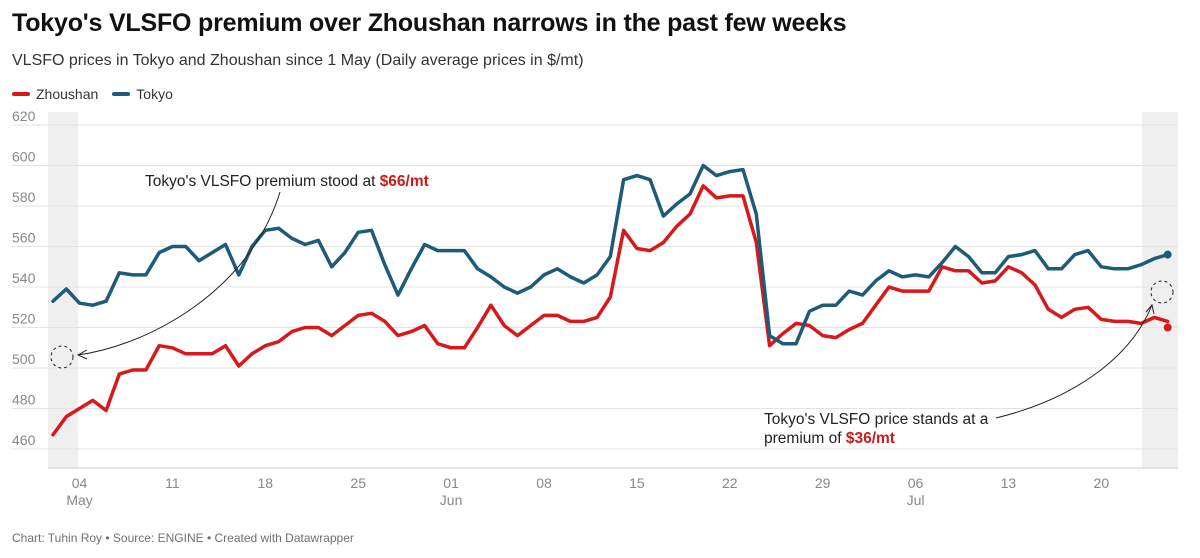 This screenshot has width=1200, height=558. What do you see at coordinates (404, 181) in the screenshot?
I see `annotation-left-highlight: $66/mt` at bounding box center [404, 181].